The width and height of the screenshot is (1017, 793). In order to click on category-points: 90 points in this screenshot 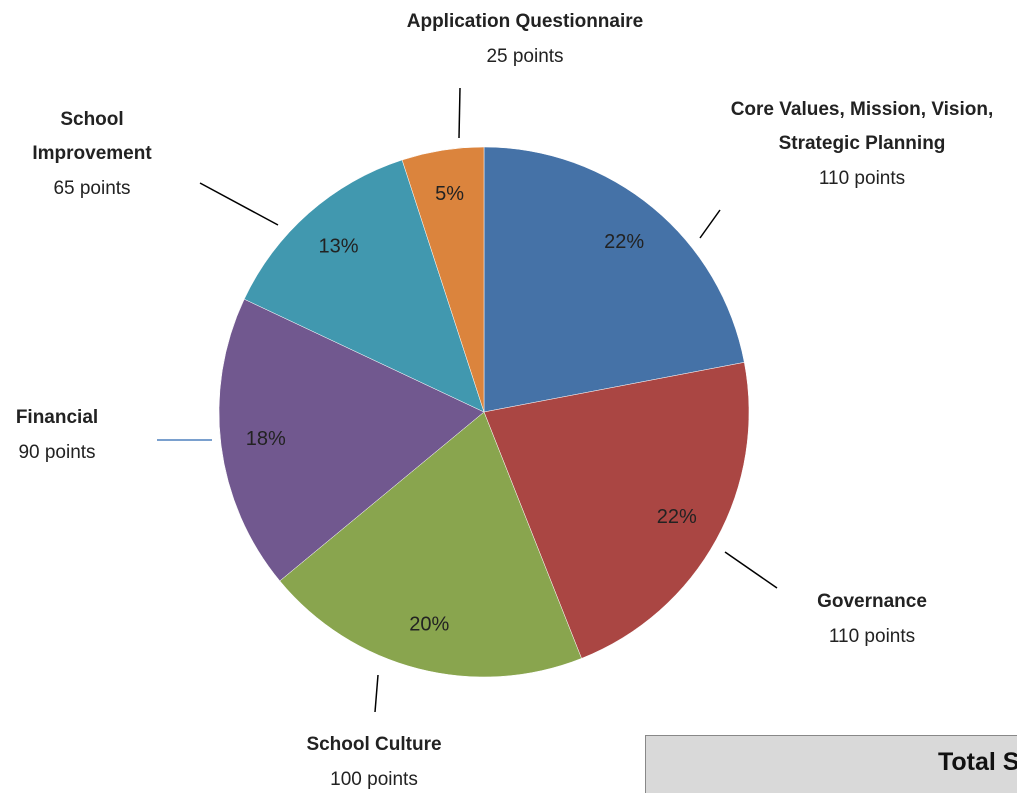, I will do `click(57, 452)`.